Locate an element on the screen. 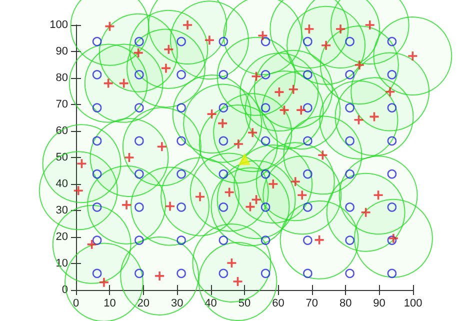 This screenshot has height=321, width=474. y-tick-label: 20 is located at coordinates (62, 237).